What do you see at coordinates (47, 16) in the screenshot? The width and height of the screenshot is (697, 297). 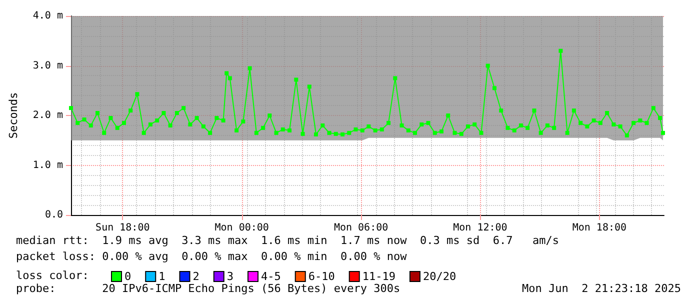 I see `y-tick-label: 4.0 m` at bounding box center [47, 16].